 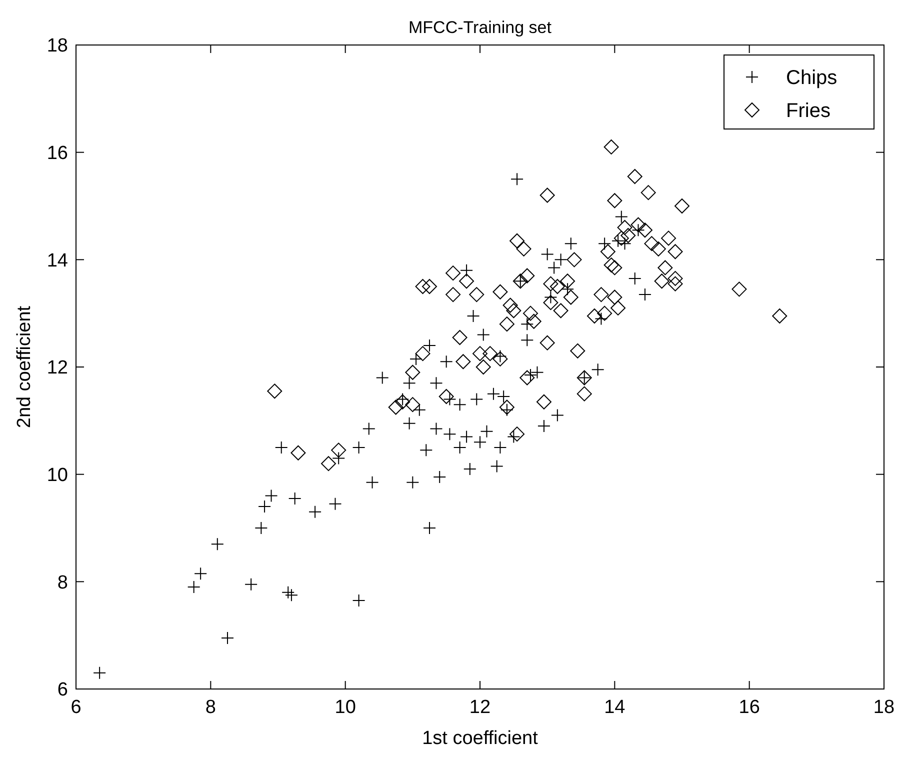 What do you see at coordinates (480, 707) in the screenshot?
I see `x-tick-label: 12` at bounding box center [480, 707].